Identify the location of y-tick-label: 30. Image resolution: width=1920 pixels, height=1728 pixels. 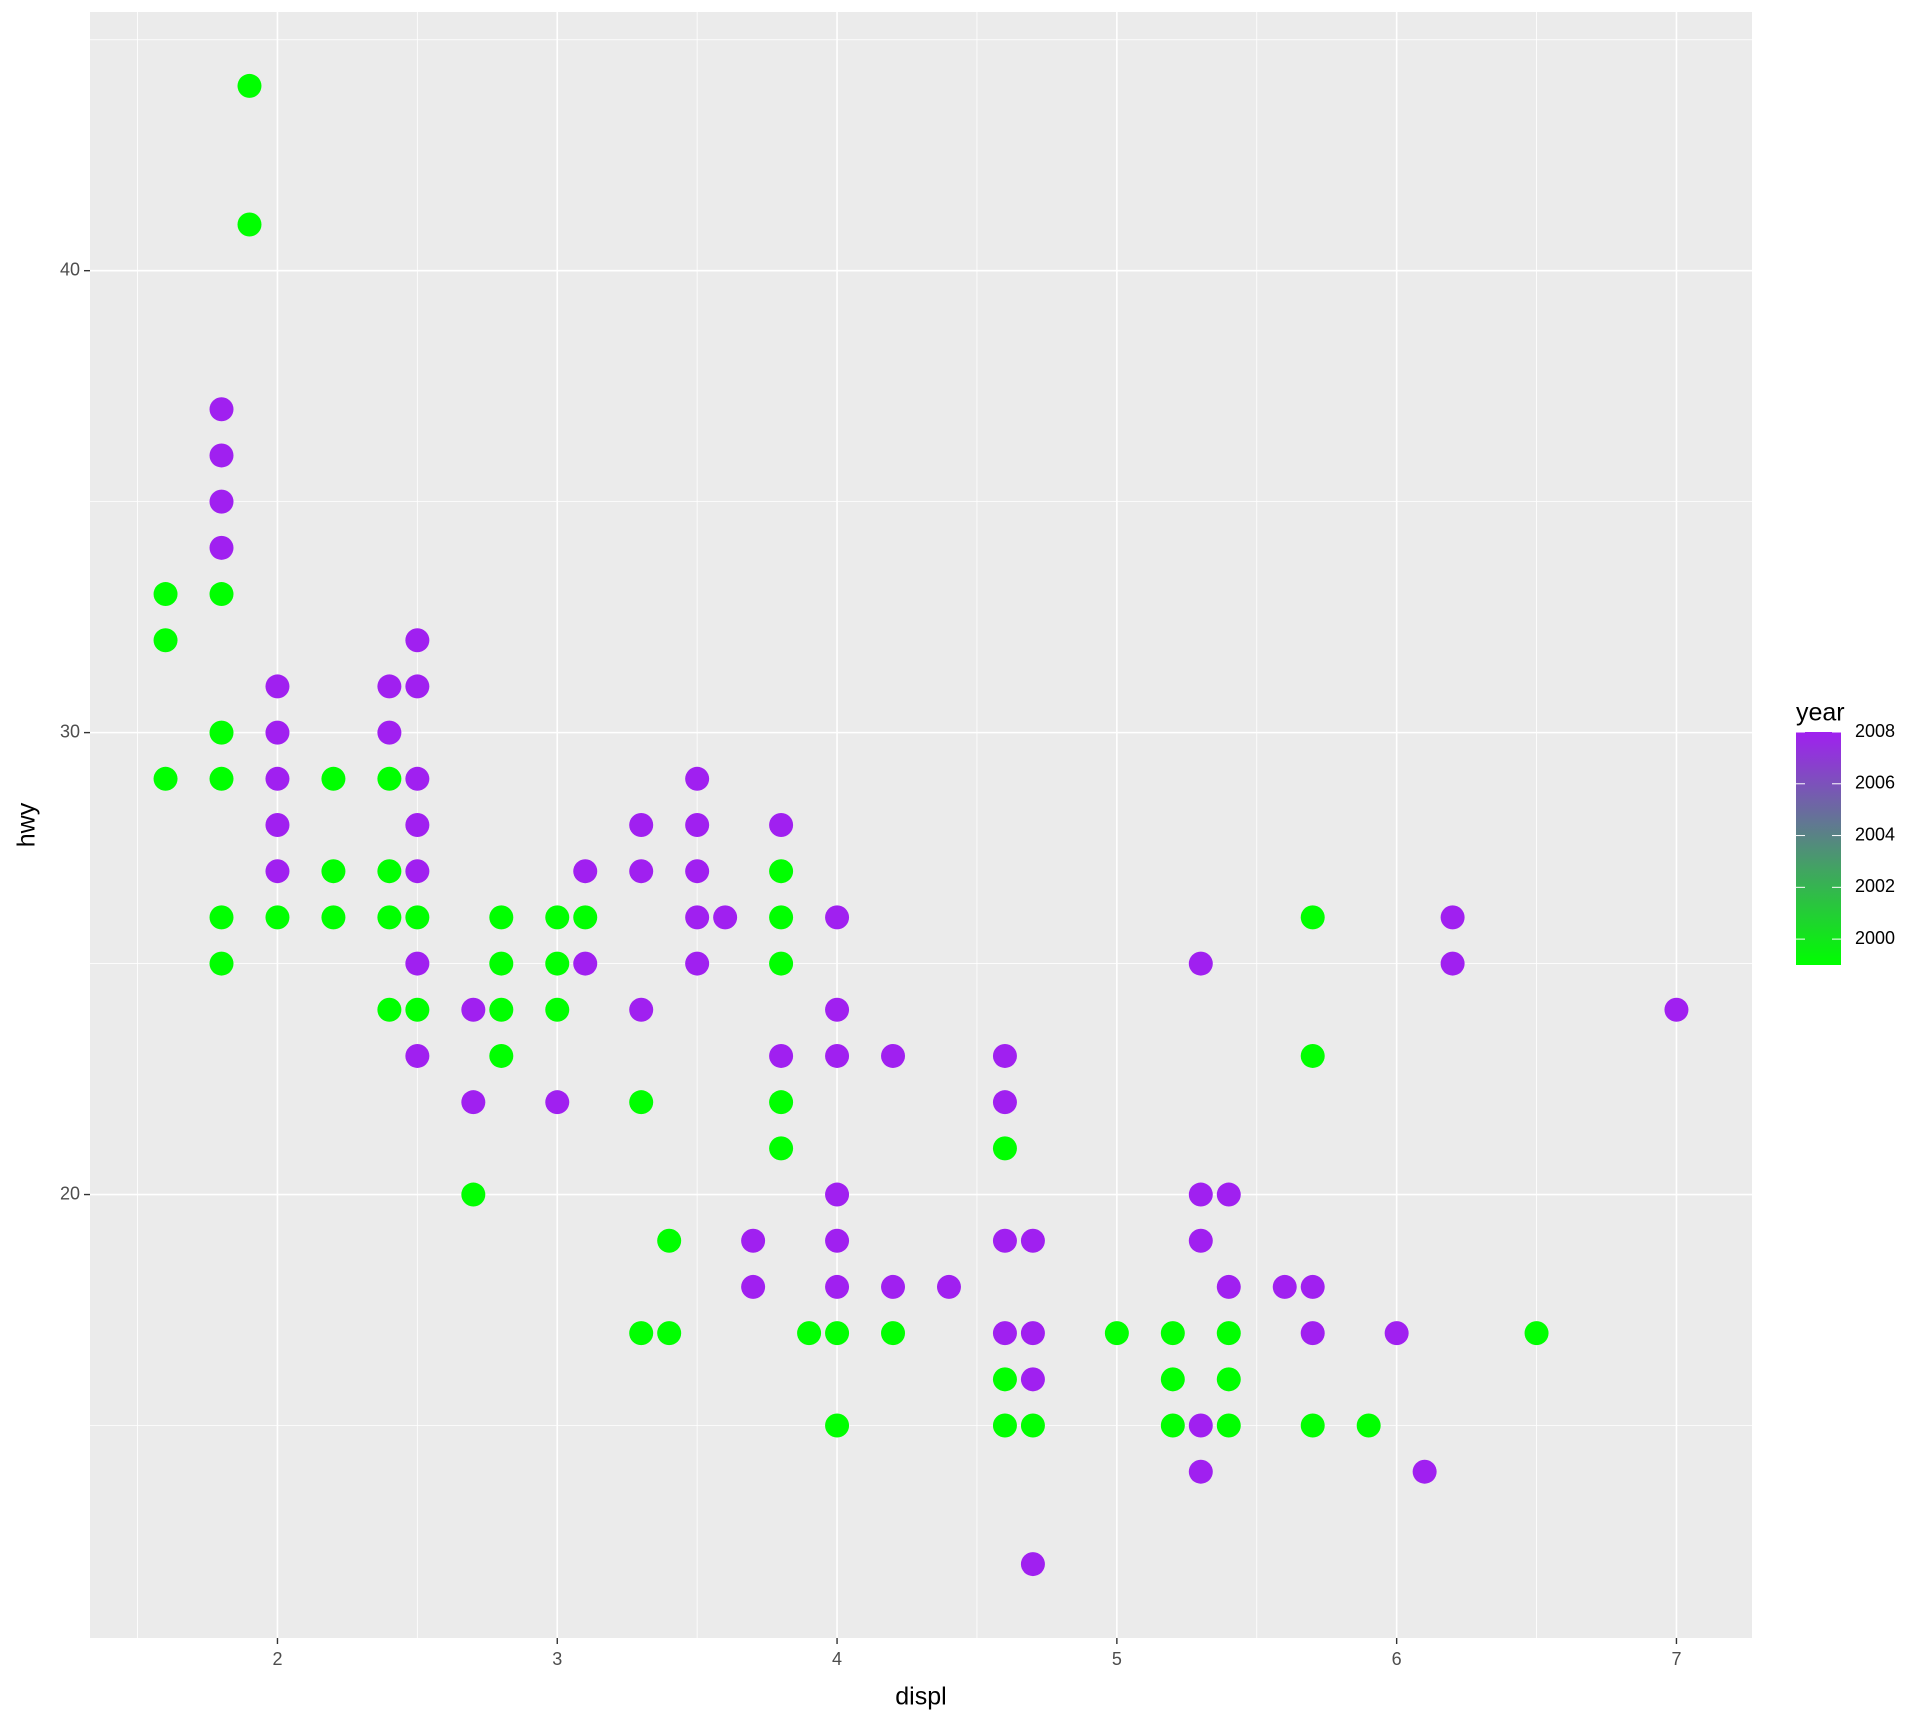
(70, 731).